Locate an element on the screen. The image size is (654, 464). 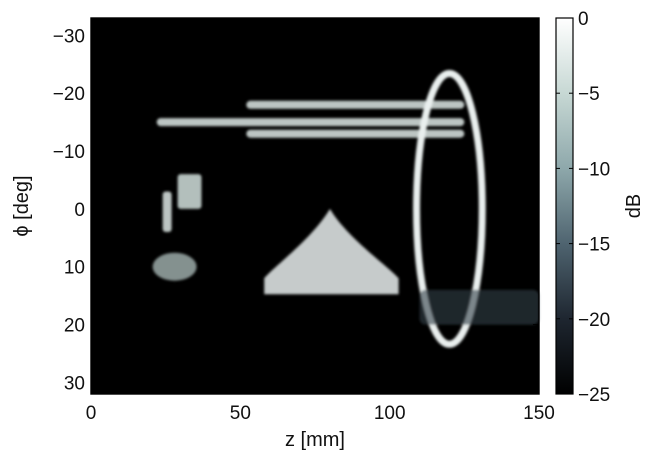
y-tick-label: −20 is located at coordinates (69, 94).